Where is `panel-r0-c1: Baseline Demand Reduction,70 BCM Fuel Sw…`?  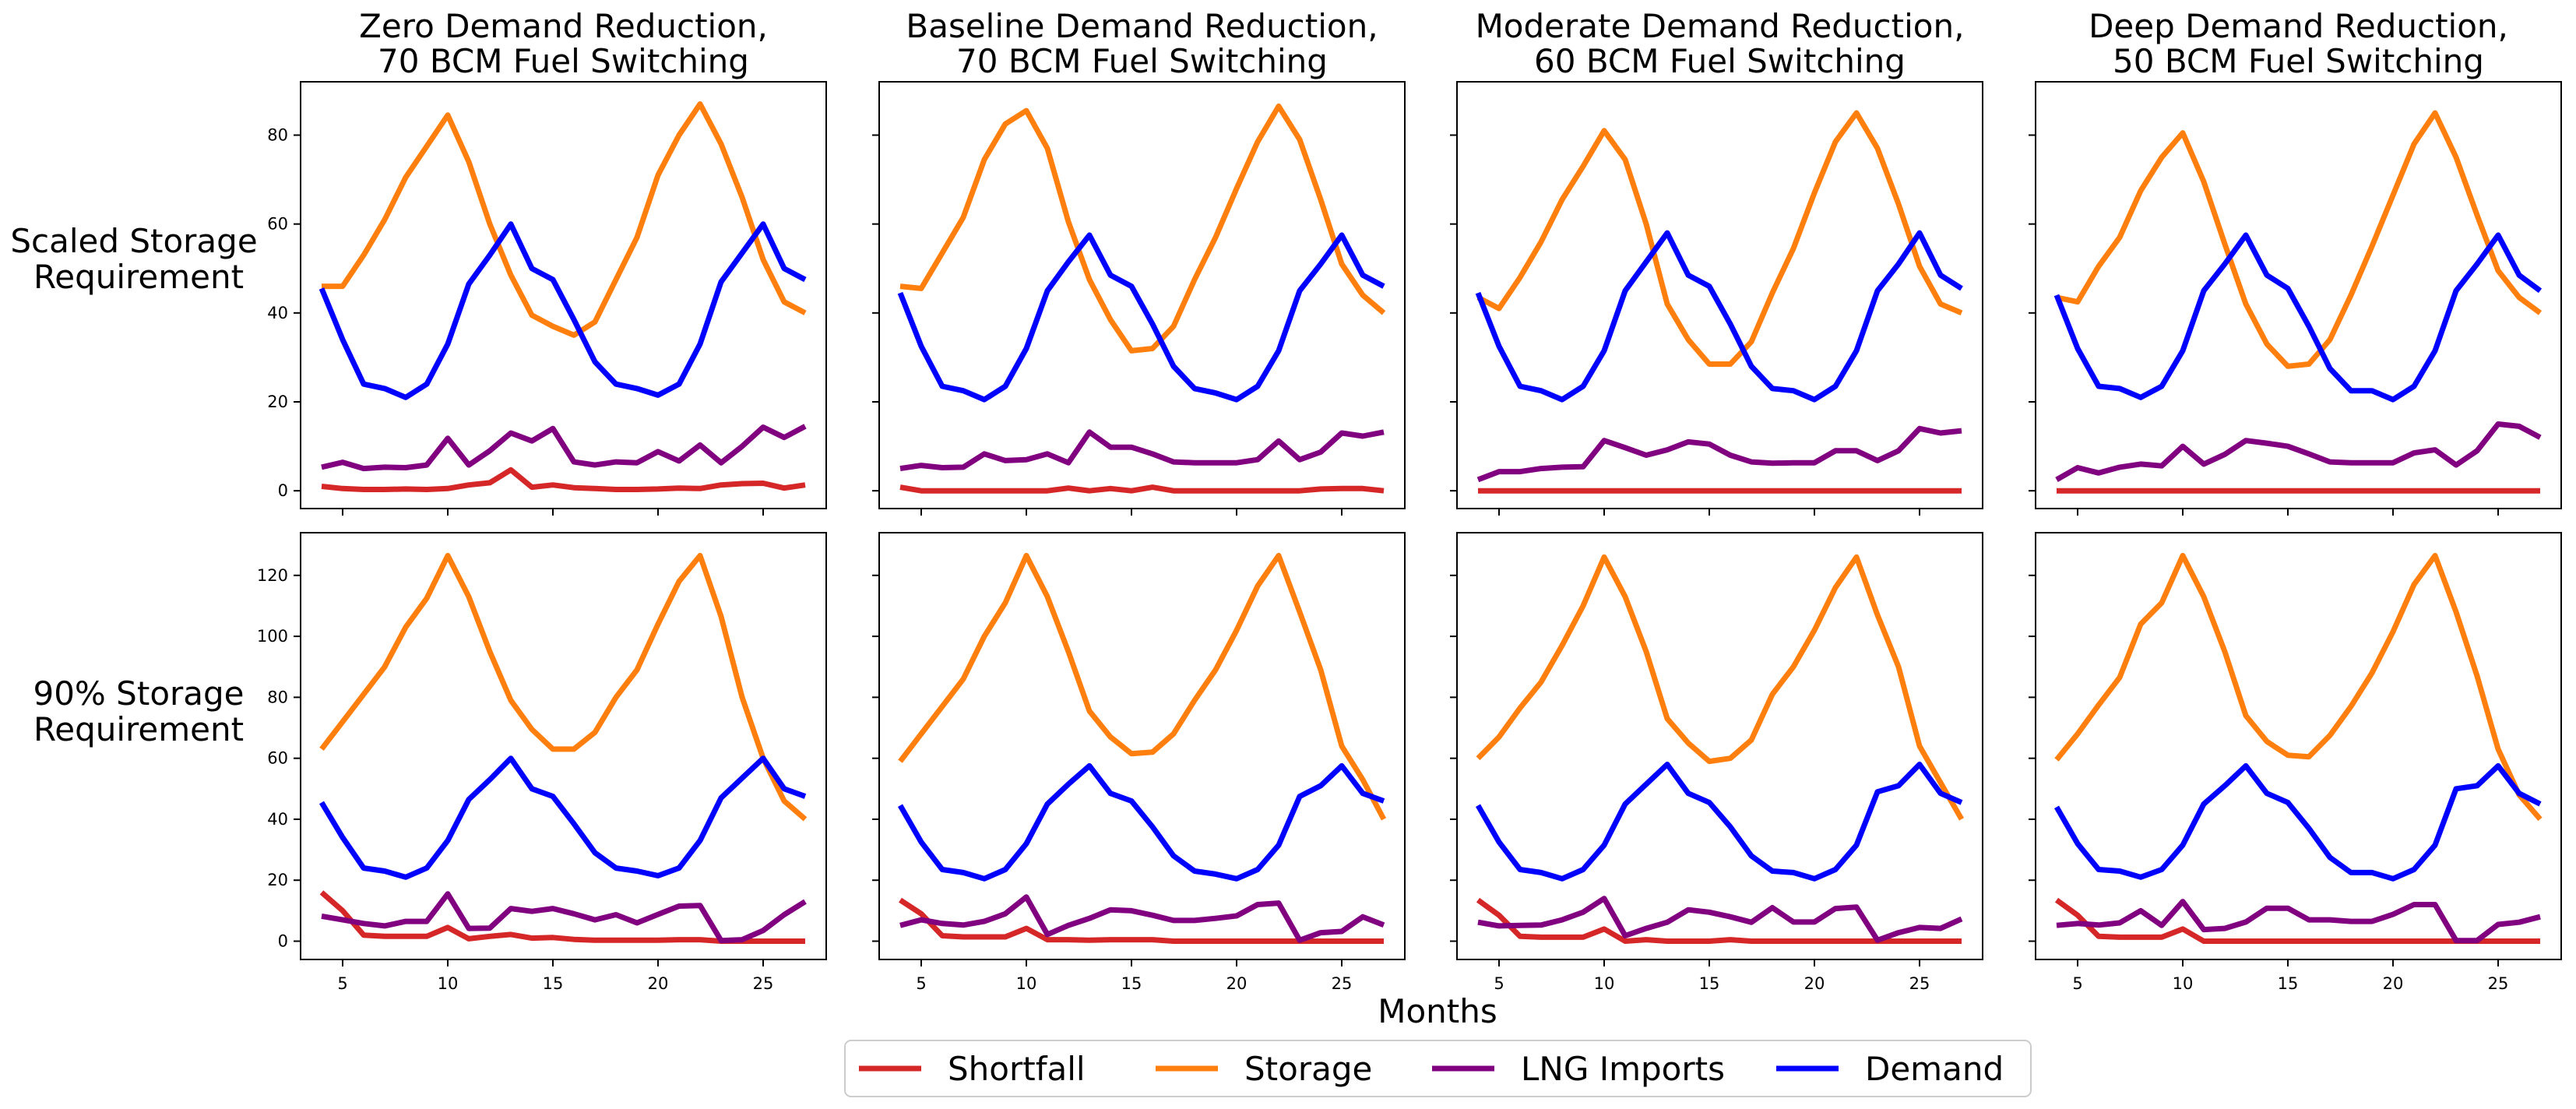
panel-r0-c1: Baseline Demand Reduction,70 BCM Fuel Sw… is located at coordinates (1139, 261).